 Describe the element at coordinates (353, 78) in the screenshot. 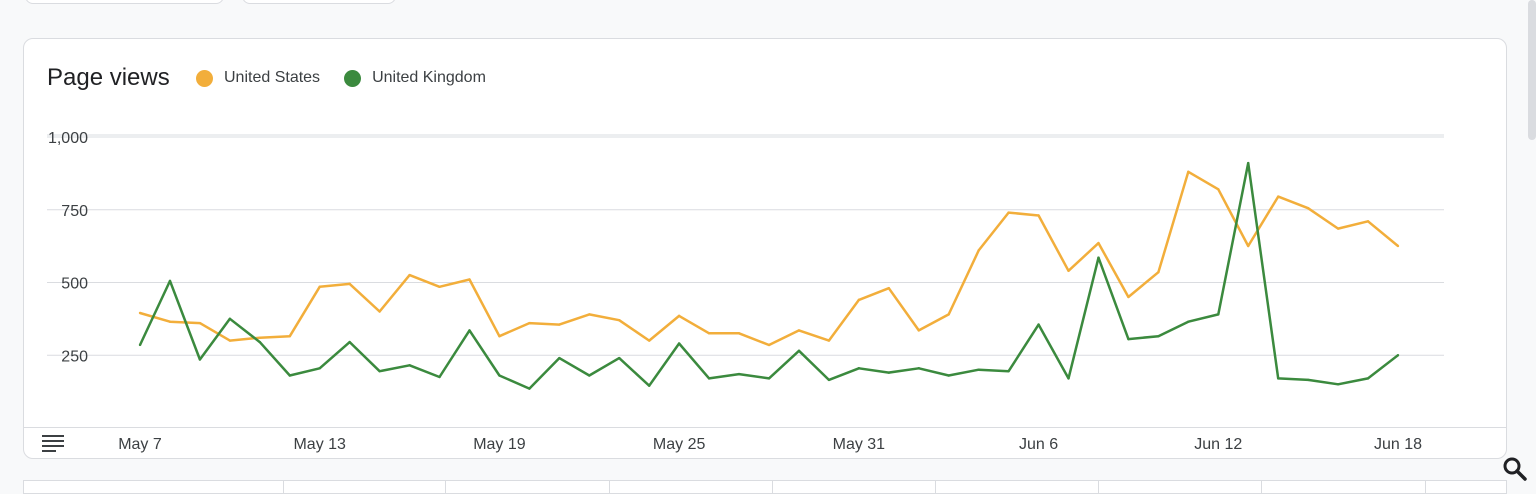

I see `legend-dot-uk` at that location.